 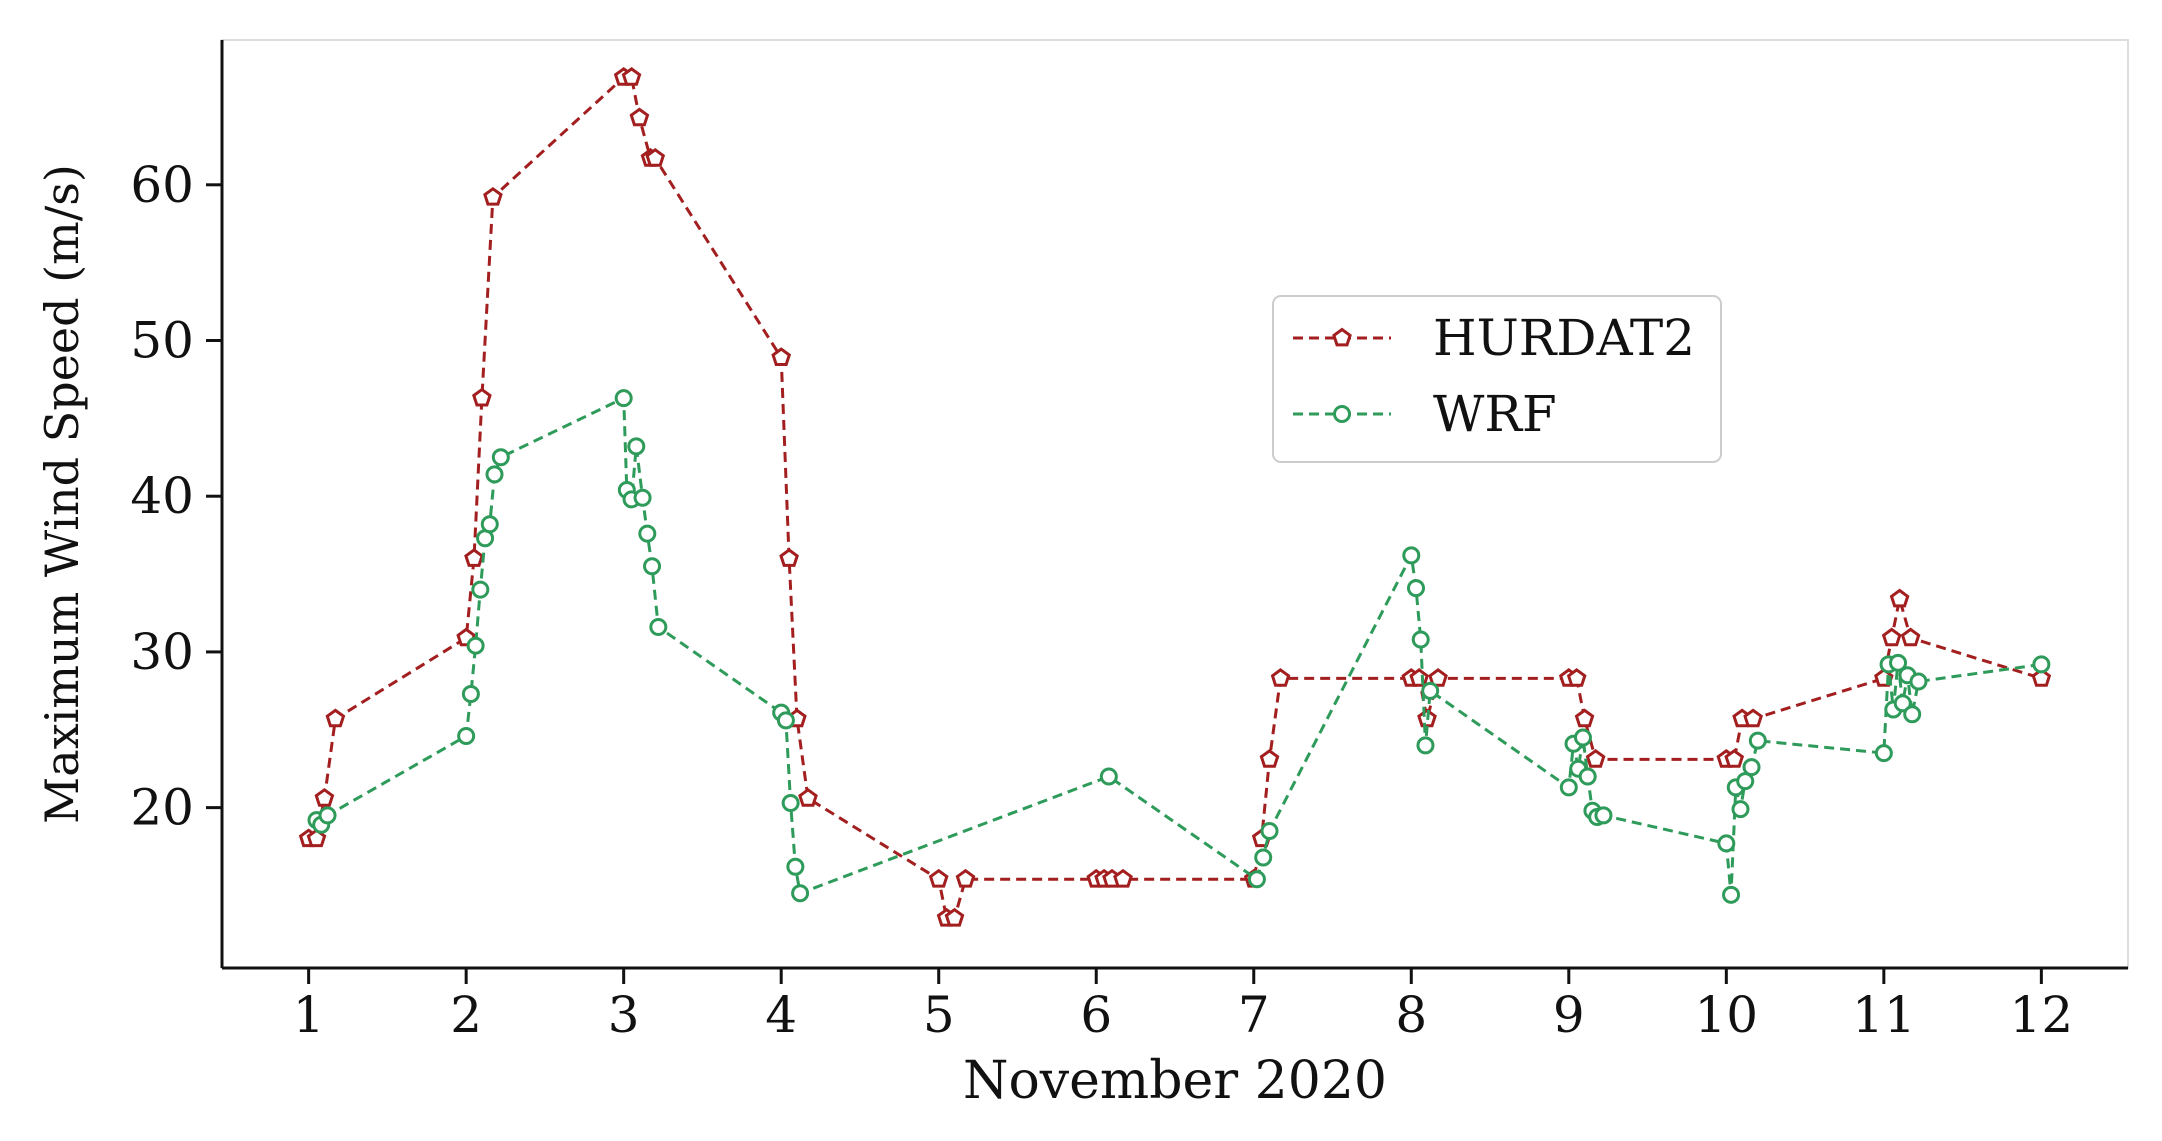 What do you see at coordinates (1411, 1015) in the screenshot?
I see `x-tick-label: 8` at bounding box center [1411, 1015].